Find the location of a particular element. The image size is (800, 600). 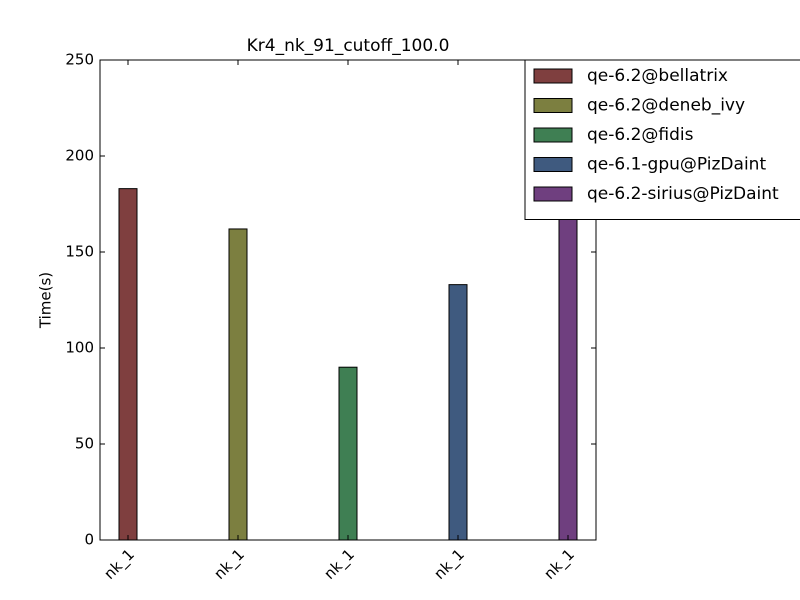

legend-label: qe-6.2@deneb_ivy is located at coordinates (666, 106).